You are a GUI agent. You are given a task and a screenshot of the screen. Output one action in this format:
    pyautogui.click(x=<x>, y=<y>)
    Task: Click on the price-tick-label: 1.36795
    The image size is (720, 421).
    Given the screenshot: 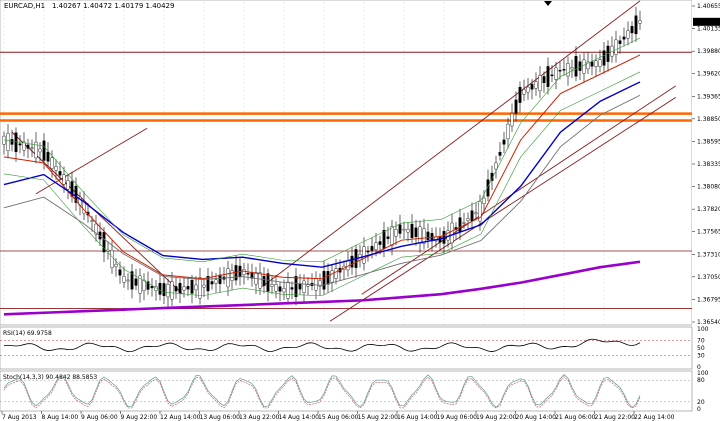 What is the action you would take?
    pyautogui.click(x=708, y=299)
    